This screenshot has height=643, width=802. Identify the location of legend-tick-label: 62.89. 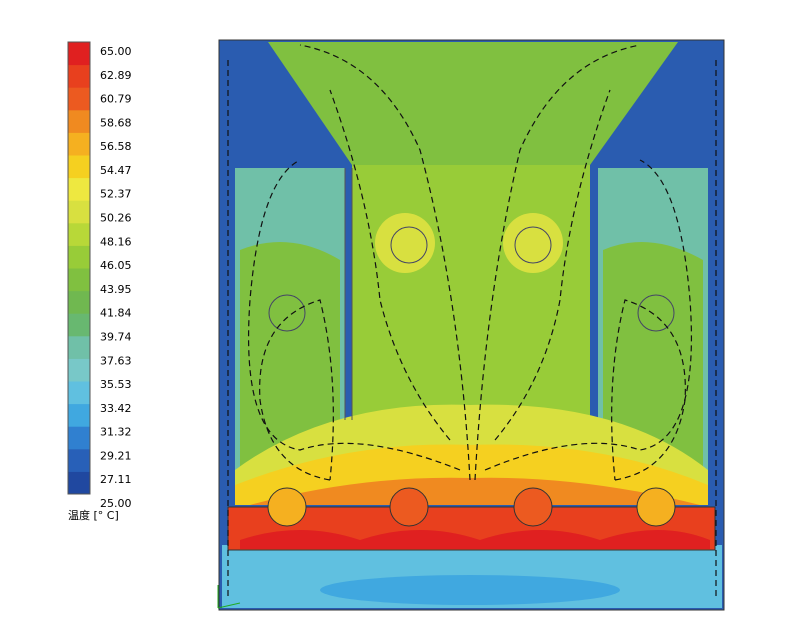
(116, 75).